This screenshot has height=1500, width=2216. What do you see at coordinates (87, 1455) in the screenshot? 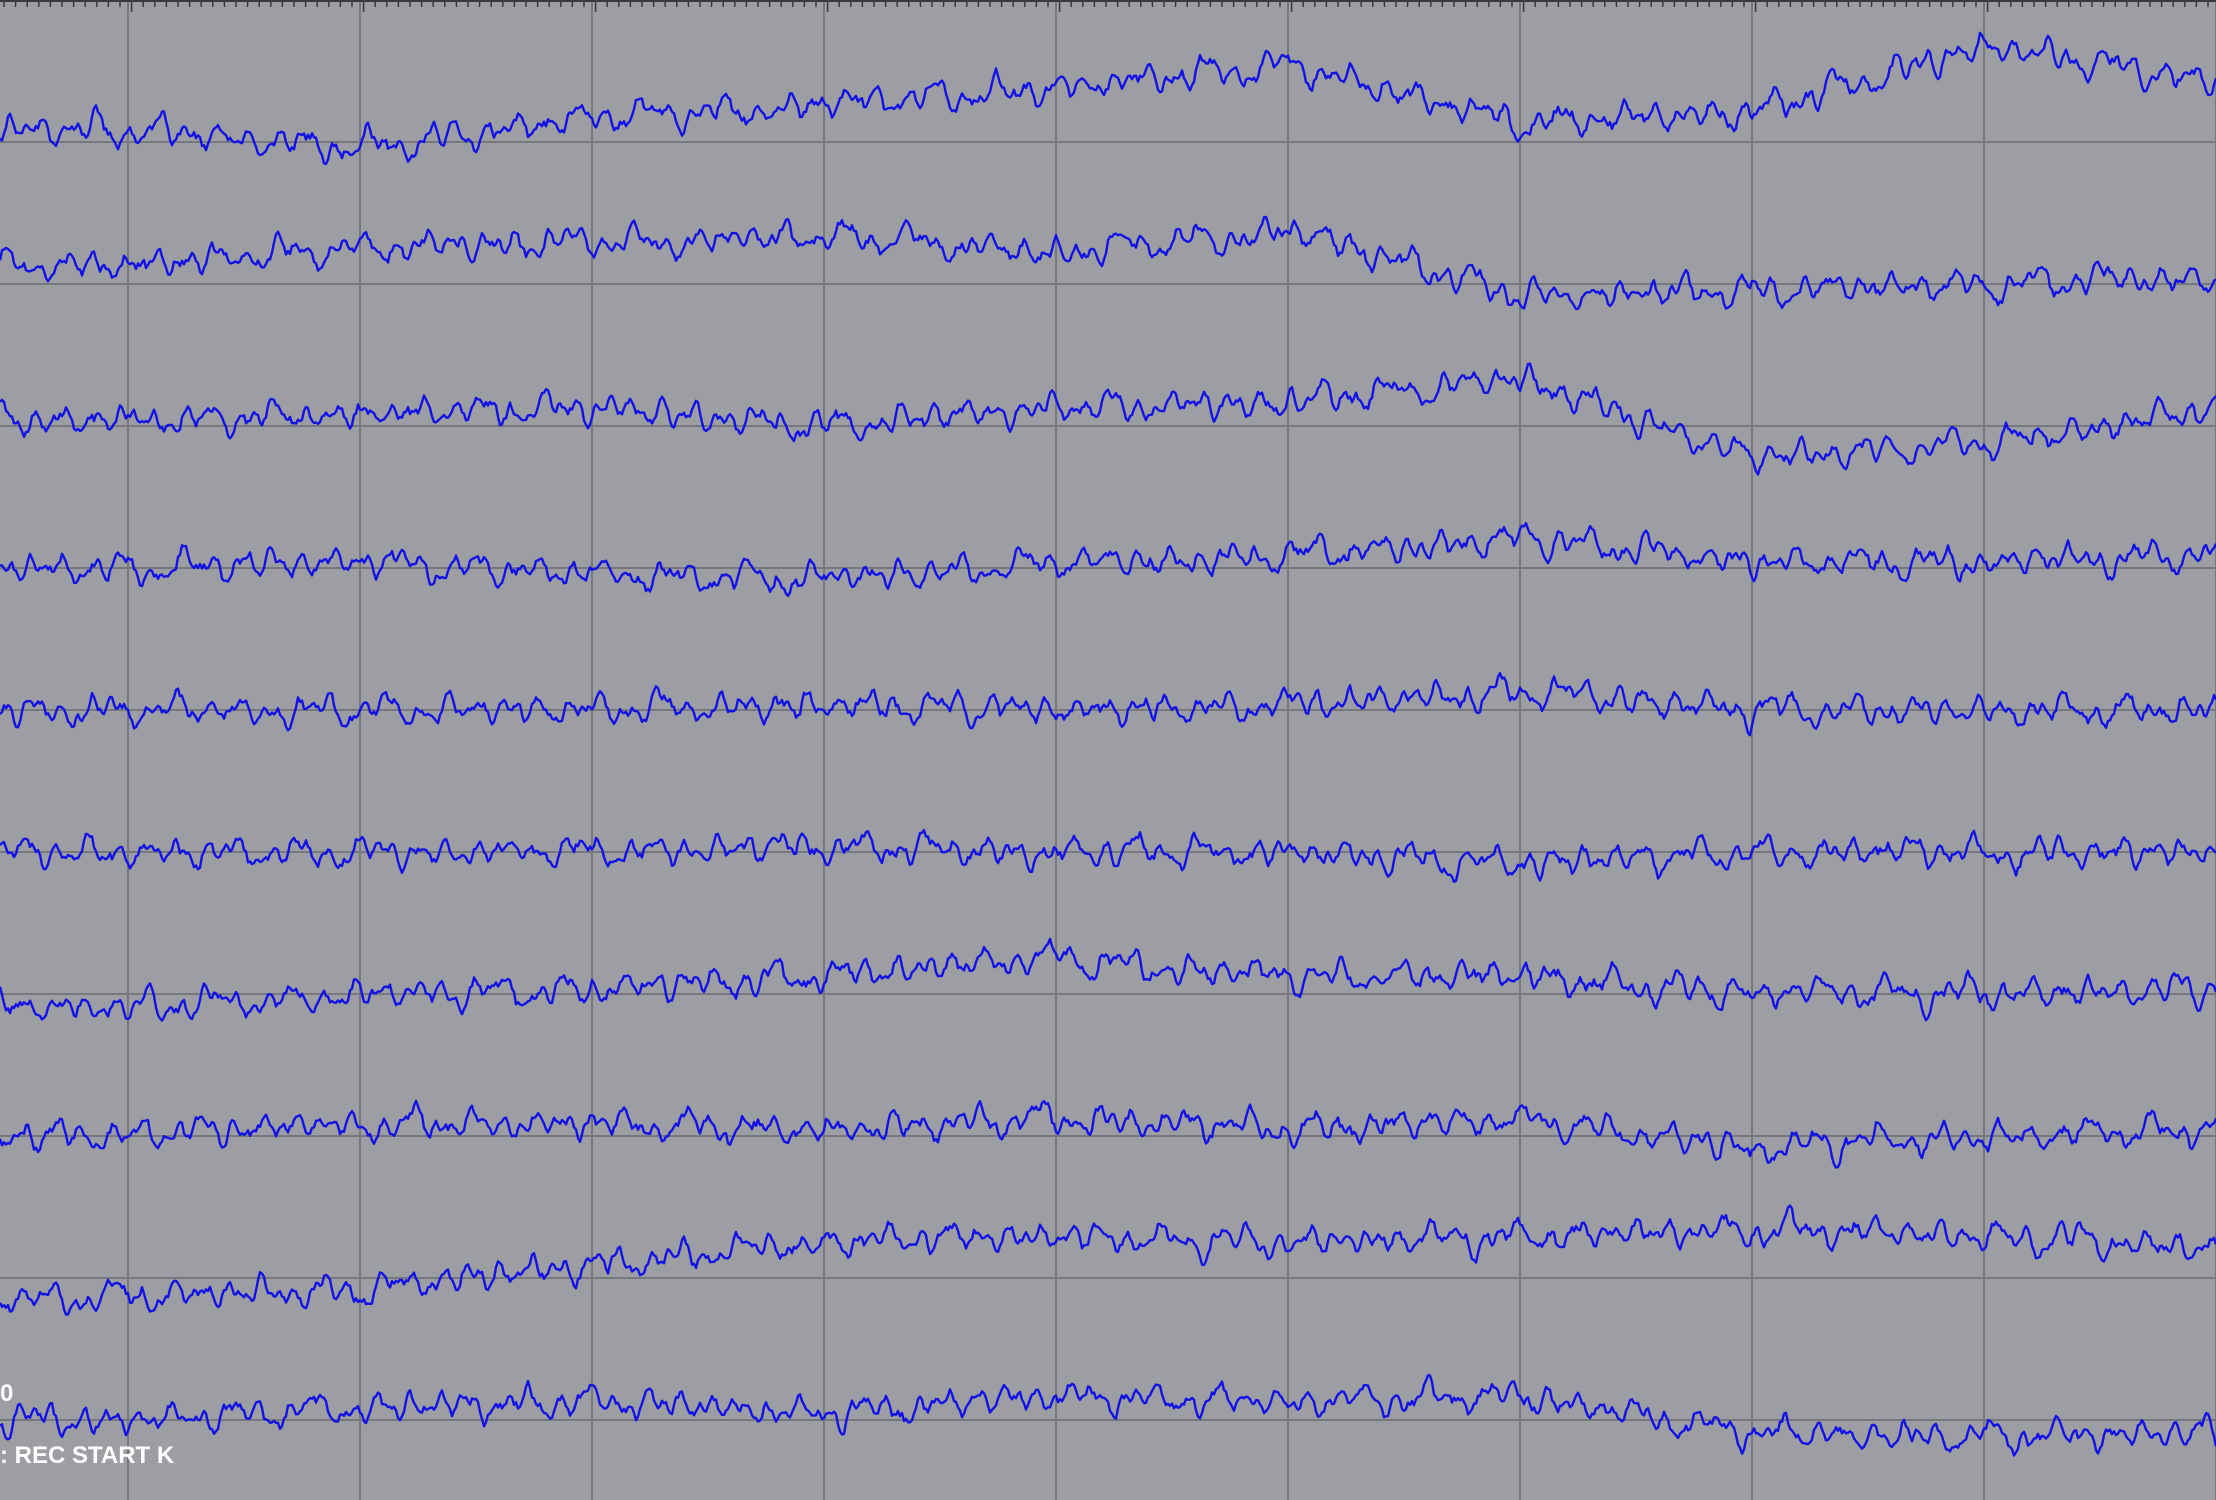
I see `event-annotation-label: : REC START K` at bounding box center [87, 1455].